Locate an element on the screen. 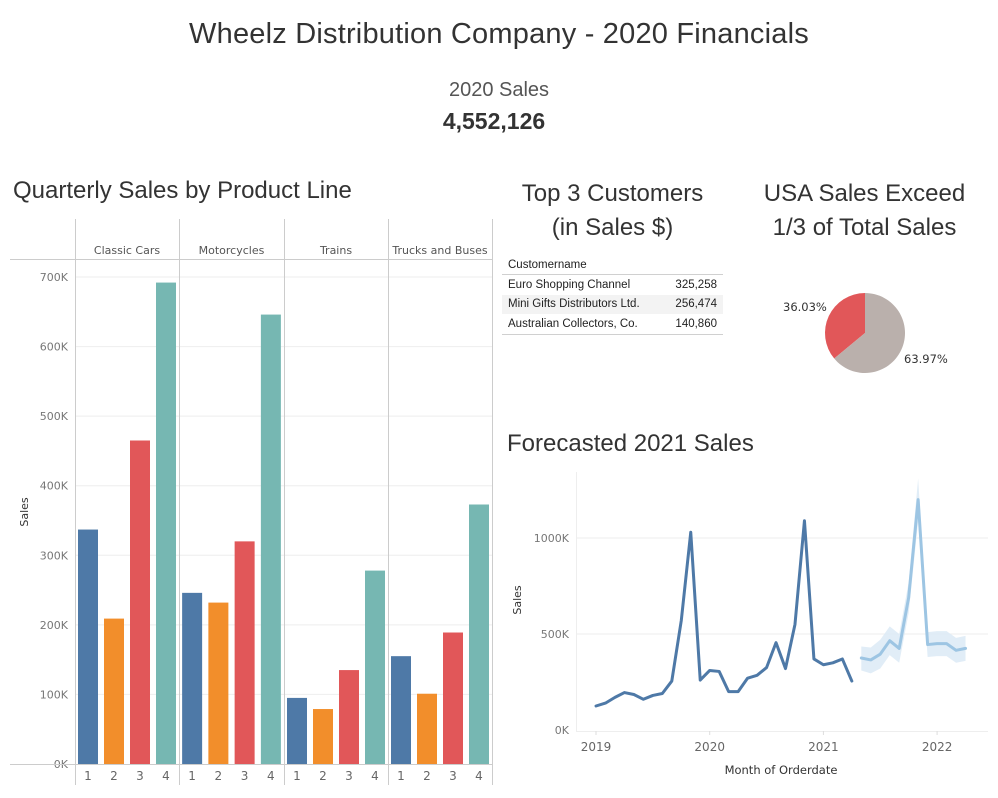  y-tick-label: 700K is located at coordinates (54, 277).